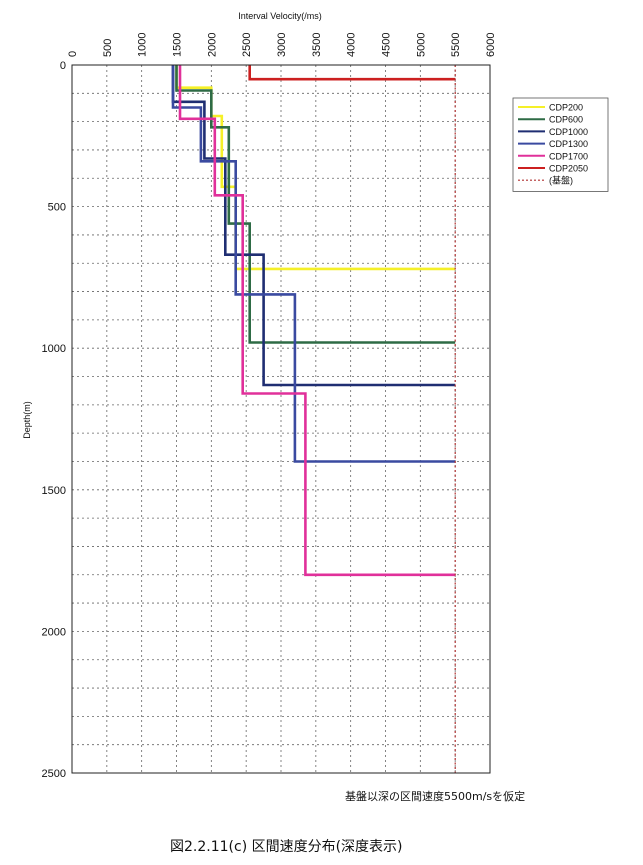 The width and height of the screenshot is (643, 865). I want to click on legend-box, so click(560, 144).